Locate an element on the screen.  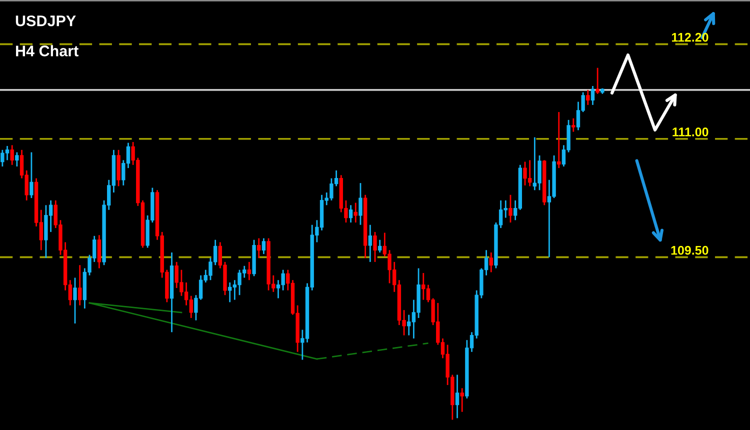
ref-line-label: 109.50 is located at coordinates (689, 250).